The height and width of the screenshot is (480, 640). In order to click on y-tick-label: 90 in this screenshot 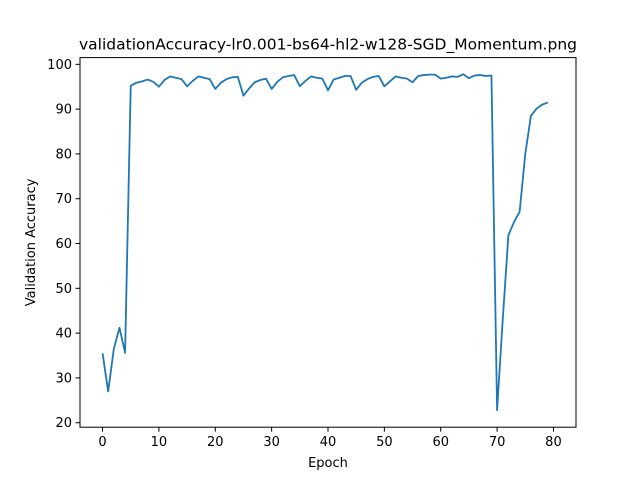, I will do `click(63, 110)`.